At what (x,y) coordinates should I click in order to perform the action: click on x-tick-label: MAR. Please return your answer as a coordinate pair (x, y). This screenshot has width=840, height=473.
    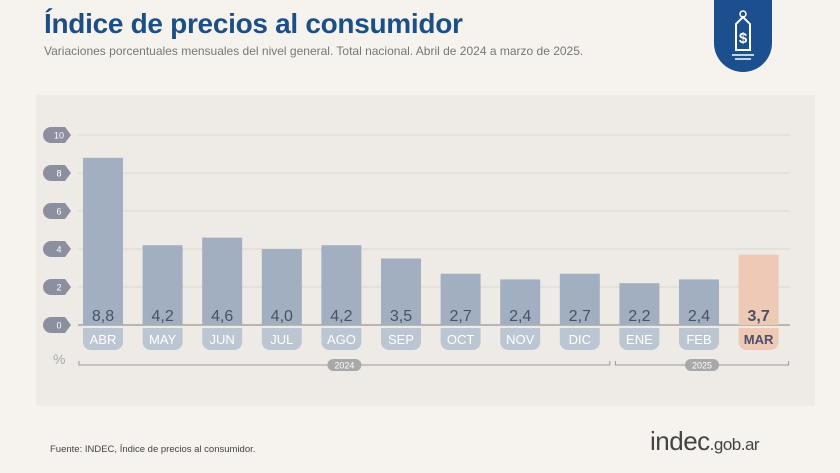
    Looking at the image, I should click on (759, 339).